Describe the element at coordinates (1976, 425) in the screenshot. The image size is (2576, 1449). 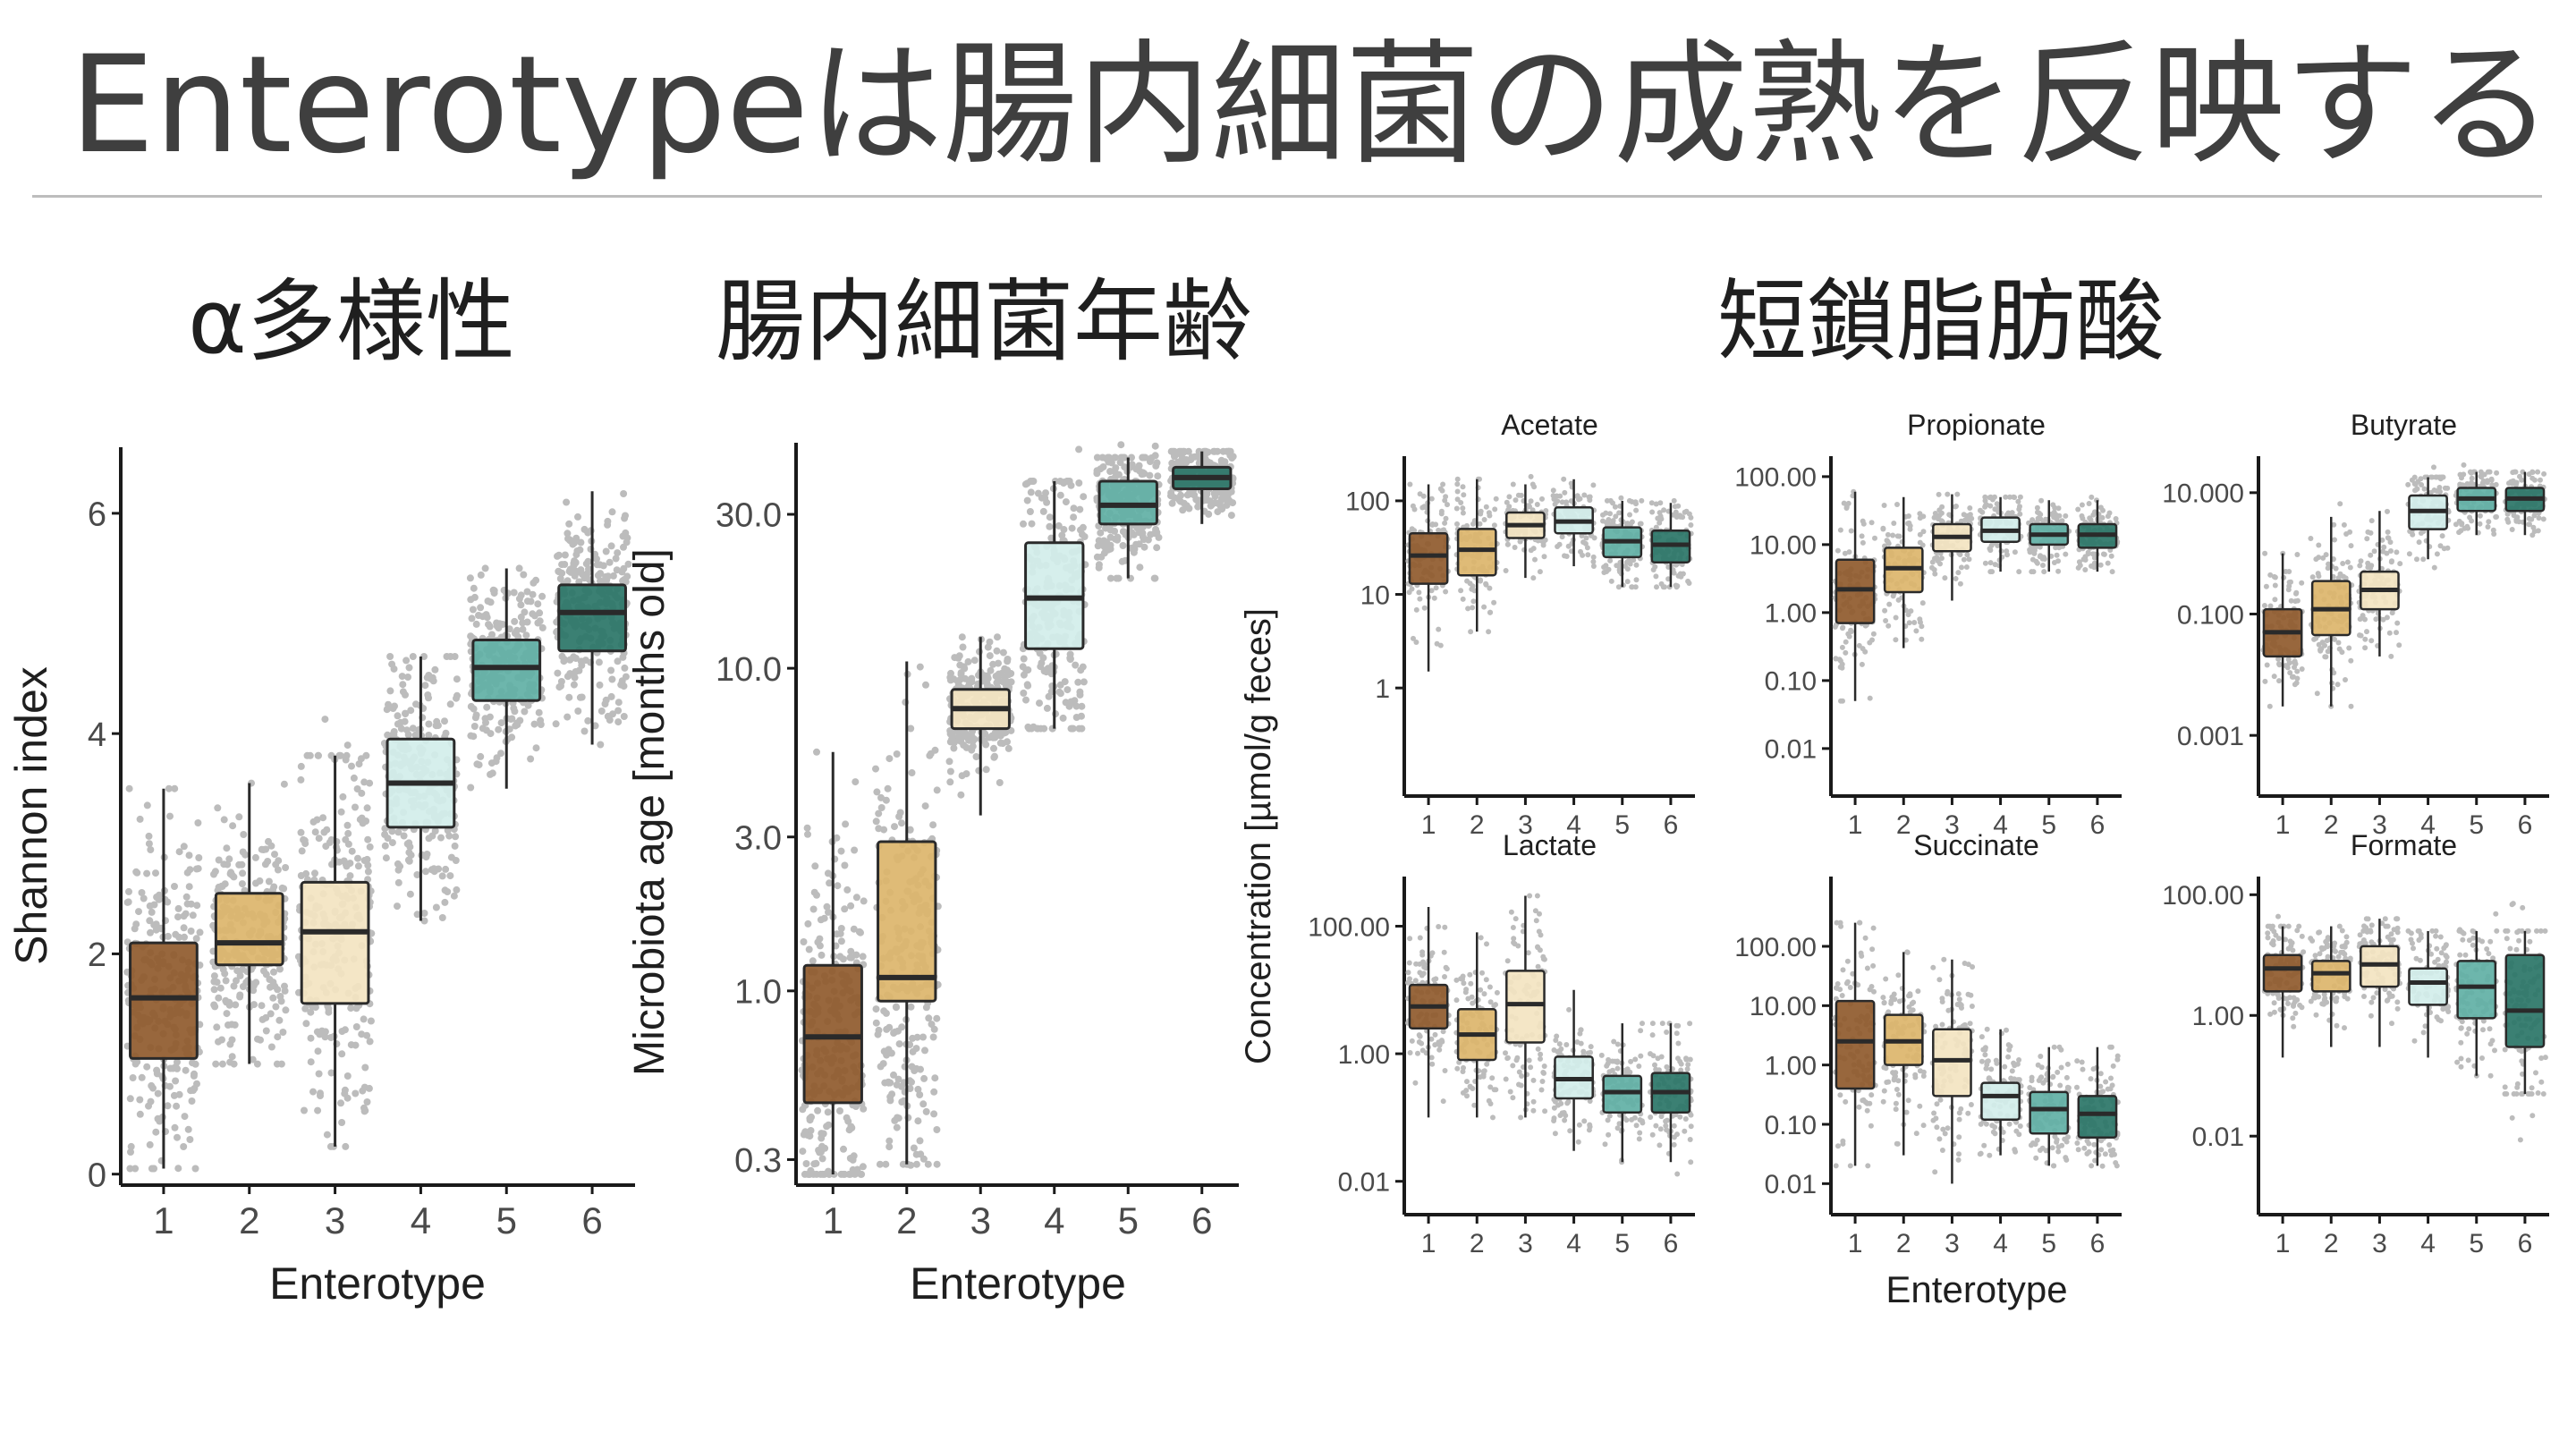
I see `facet-title: Propionate` at that location.